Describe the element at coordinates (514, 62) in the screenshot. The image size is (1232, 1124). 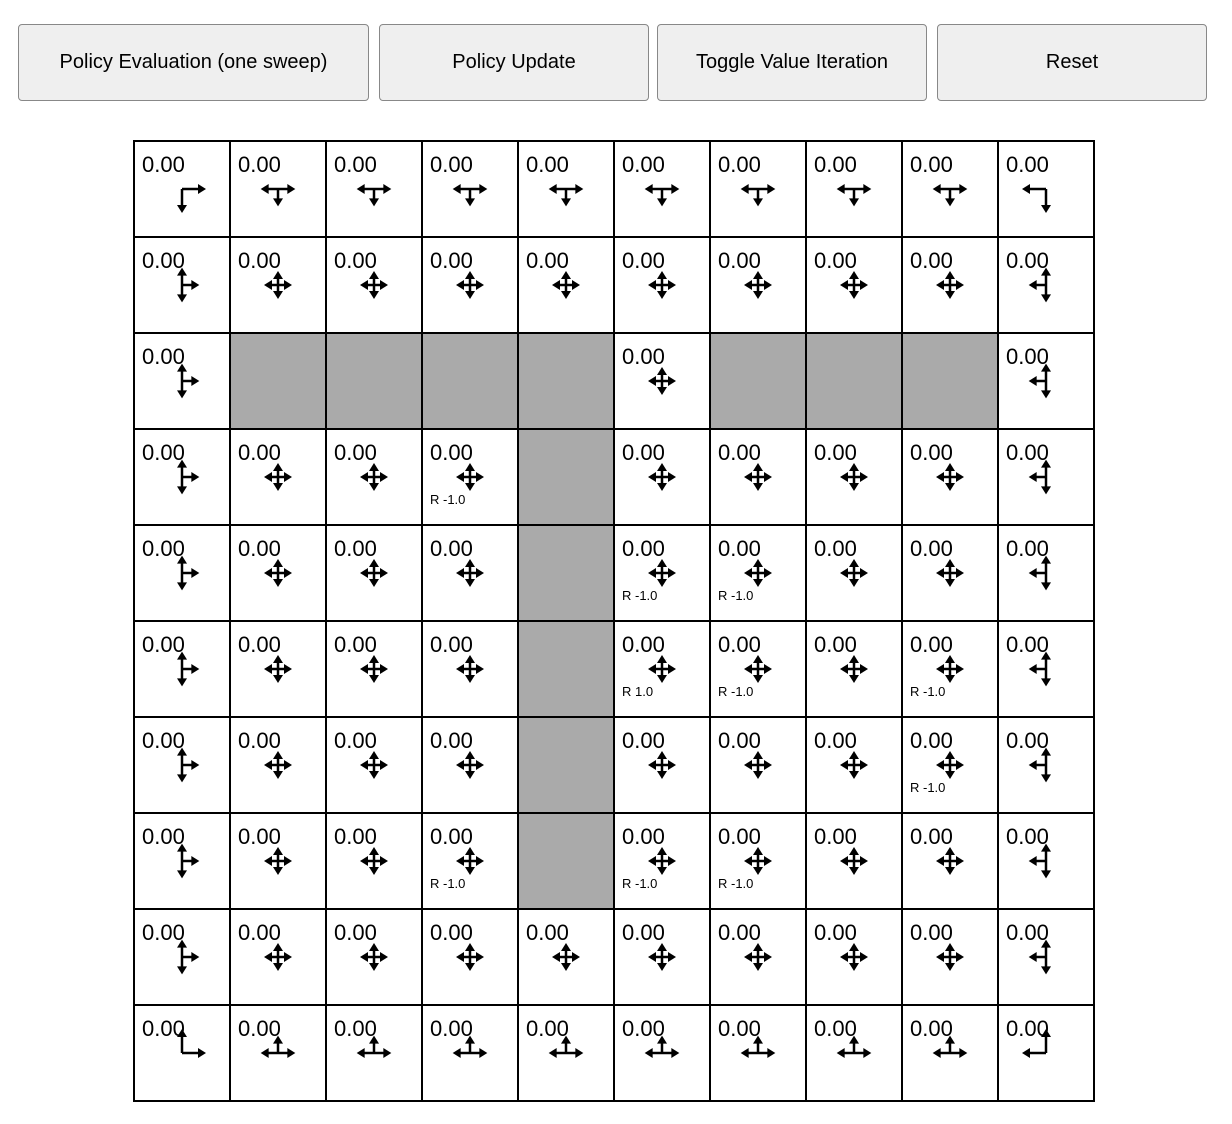
I see `policy-update-button: Policy Update` at that location.